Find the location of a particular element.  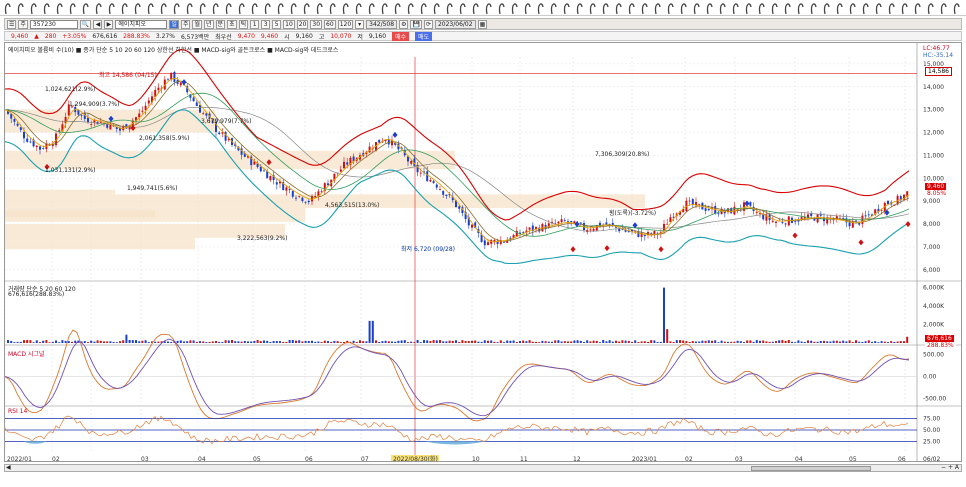

interval-30: 30 is located at coordinates (316, 24).